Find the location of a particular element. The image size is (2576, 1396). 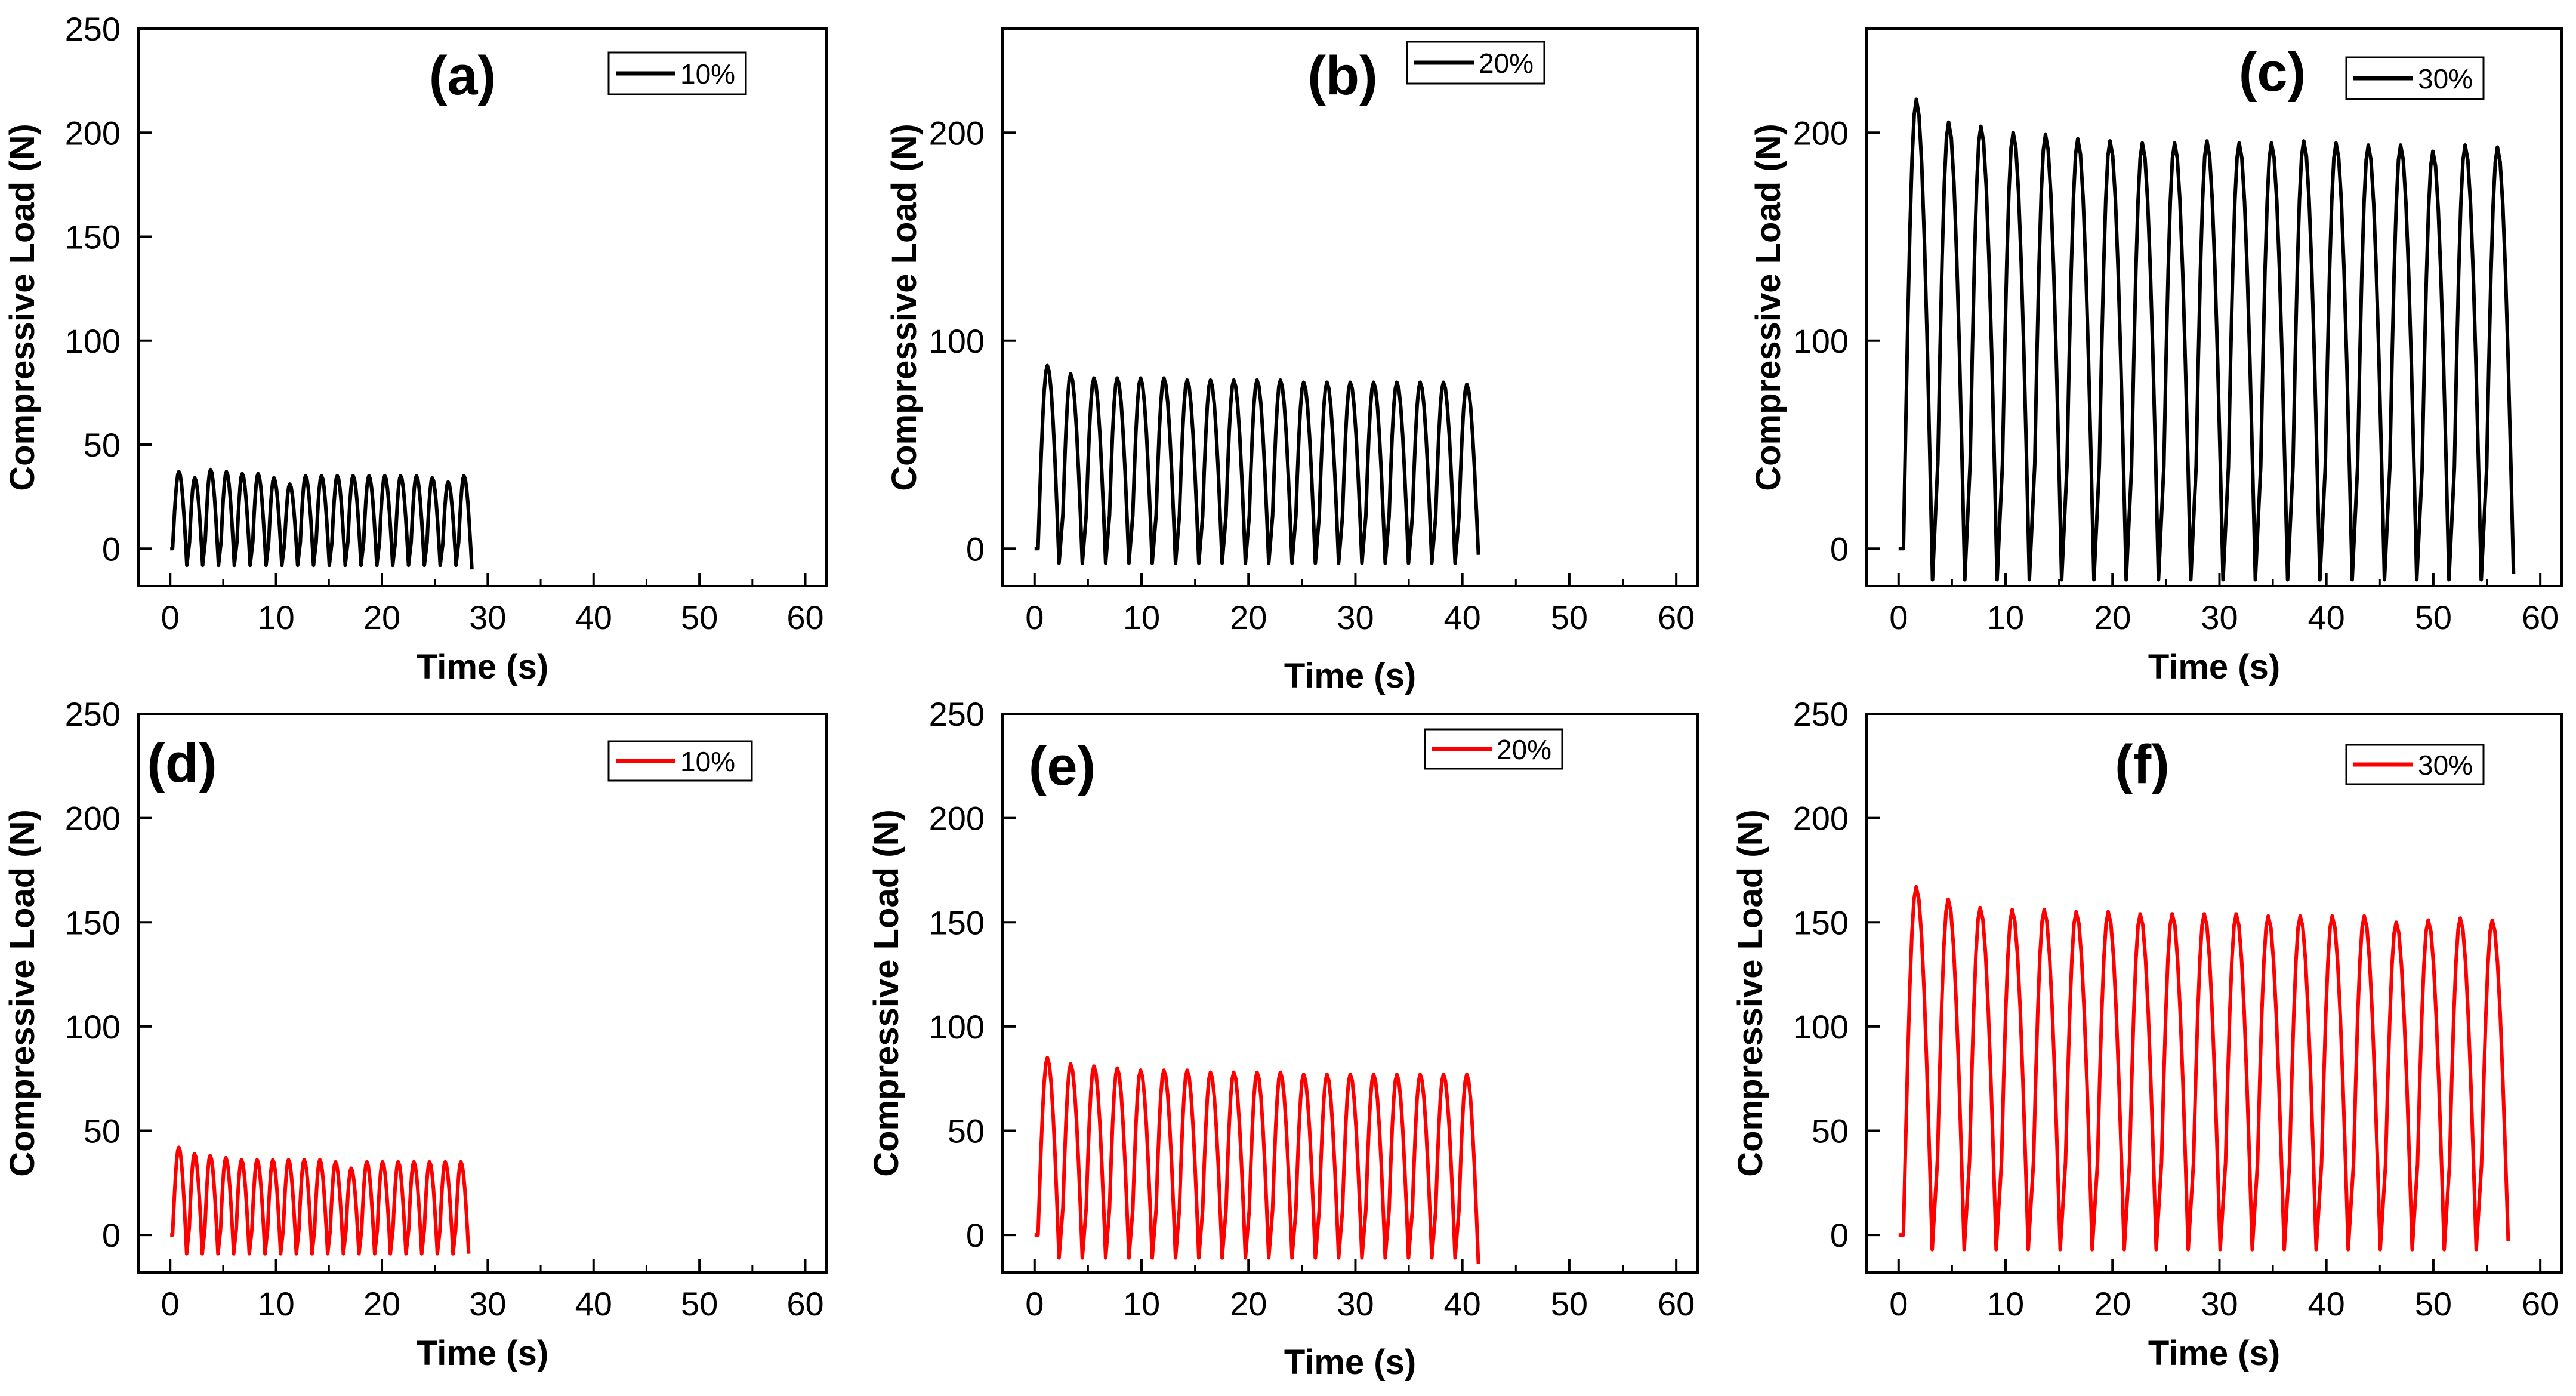

panel-label: (f) is located at coordinates (2142, 764).